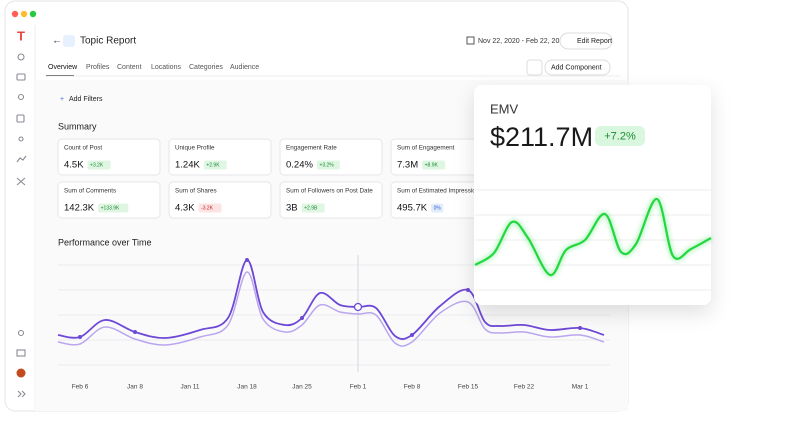 The height and width of the screenshot is (424, 800). I want to click on metric-change: +2.9B, so click(311, 209).